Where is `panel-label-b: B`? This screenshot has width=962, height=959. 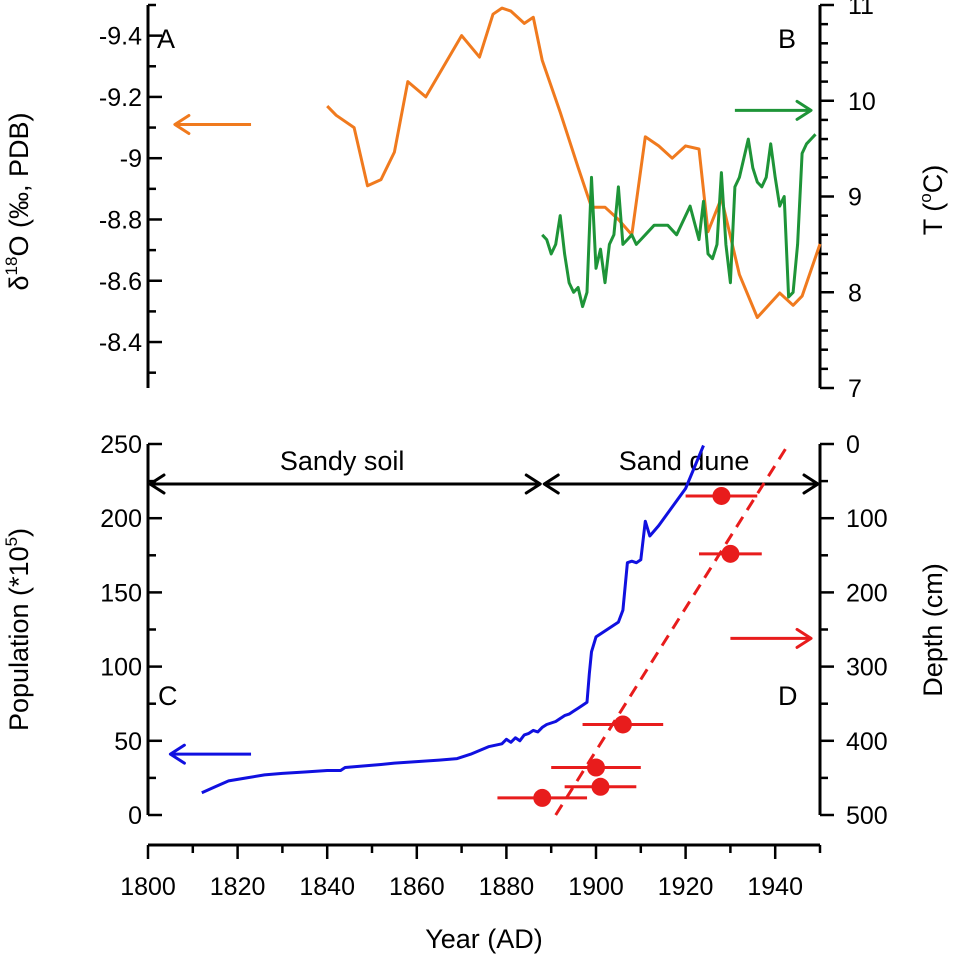
panel-label-b: B is located at coordinates (787, 39).